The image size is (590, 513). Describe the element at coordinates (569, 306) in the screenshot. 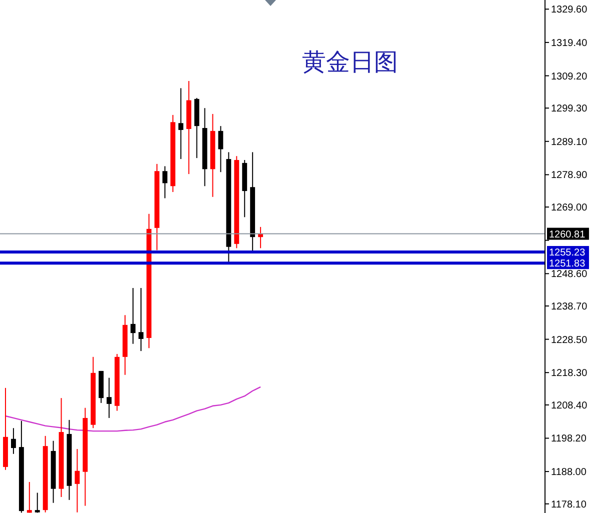

I see `y-tick-label: 1238.70` at that location.